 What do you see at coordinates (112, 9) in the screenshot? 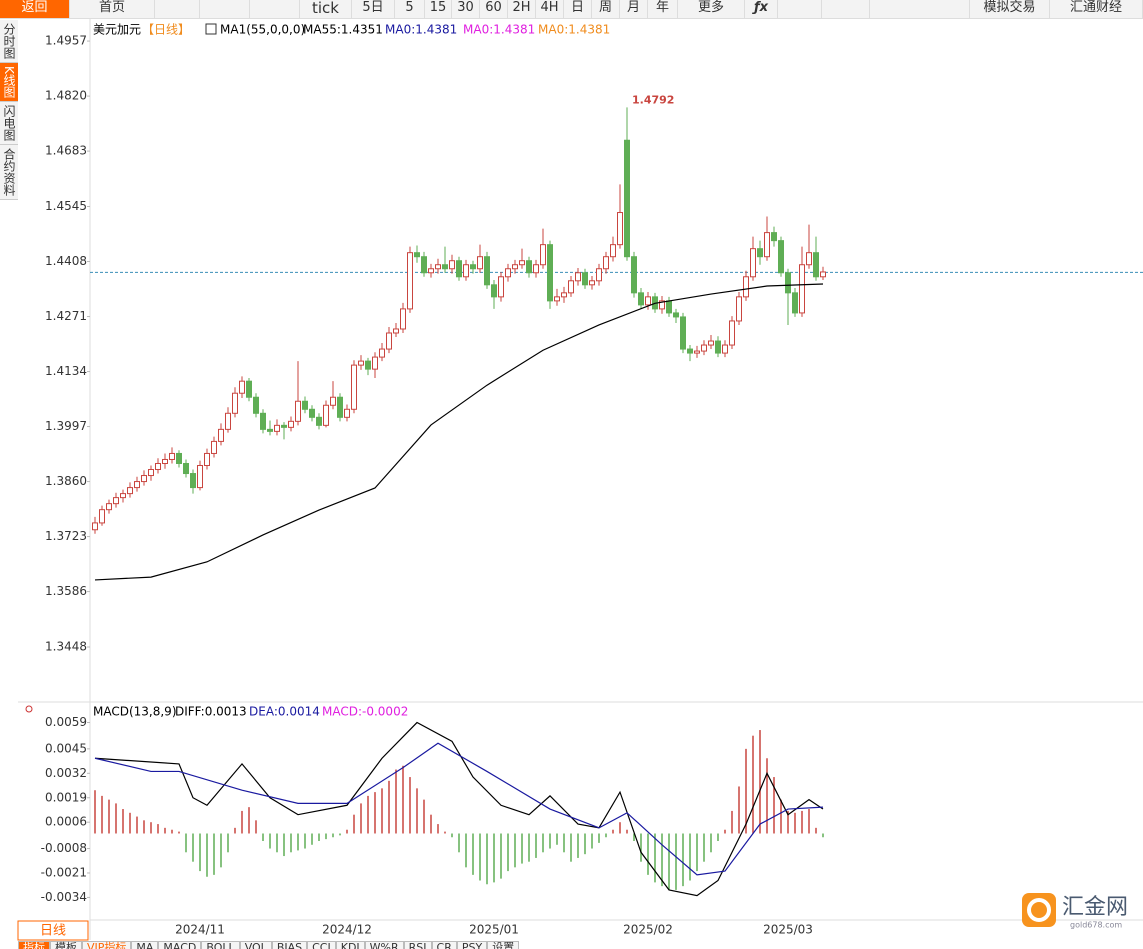
I see `home-button: 首页` at bounding box center [112, 9].